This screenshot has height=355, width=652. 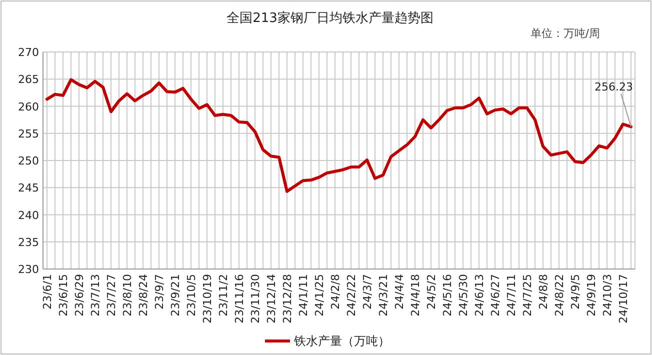 What do you see at coordinates (495, 295) in the screenshot?
I see `x-tick-label: 24/6/27` at bounding box center [495, 295].